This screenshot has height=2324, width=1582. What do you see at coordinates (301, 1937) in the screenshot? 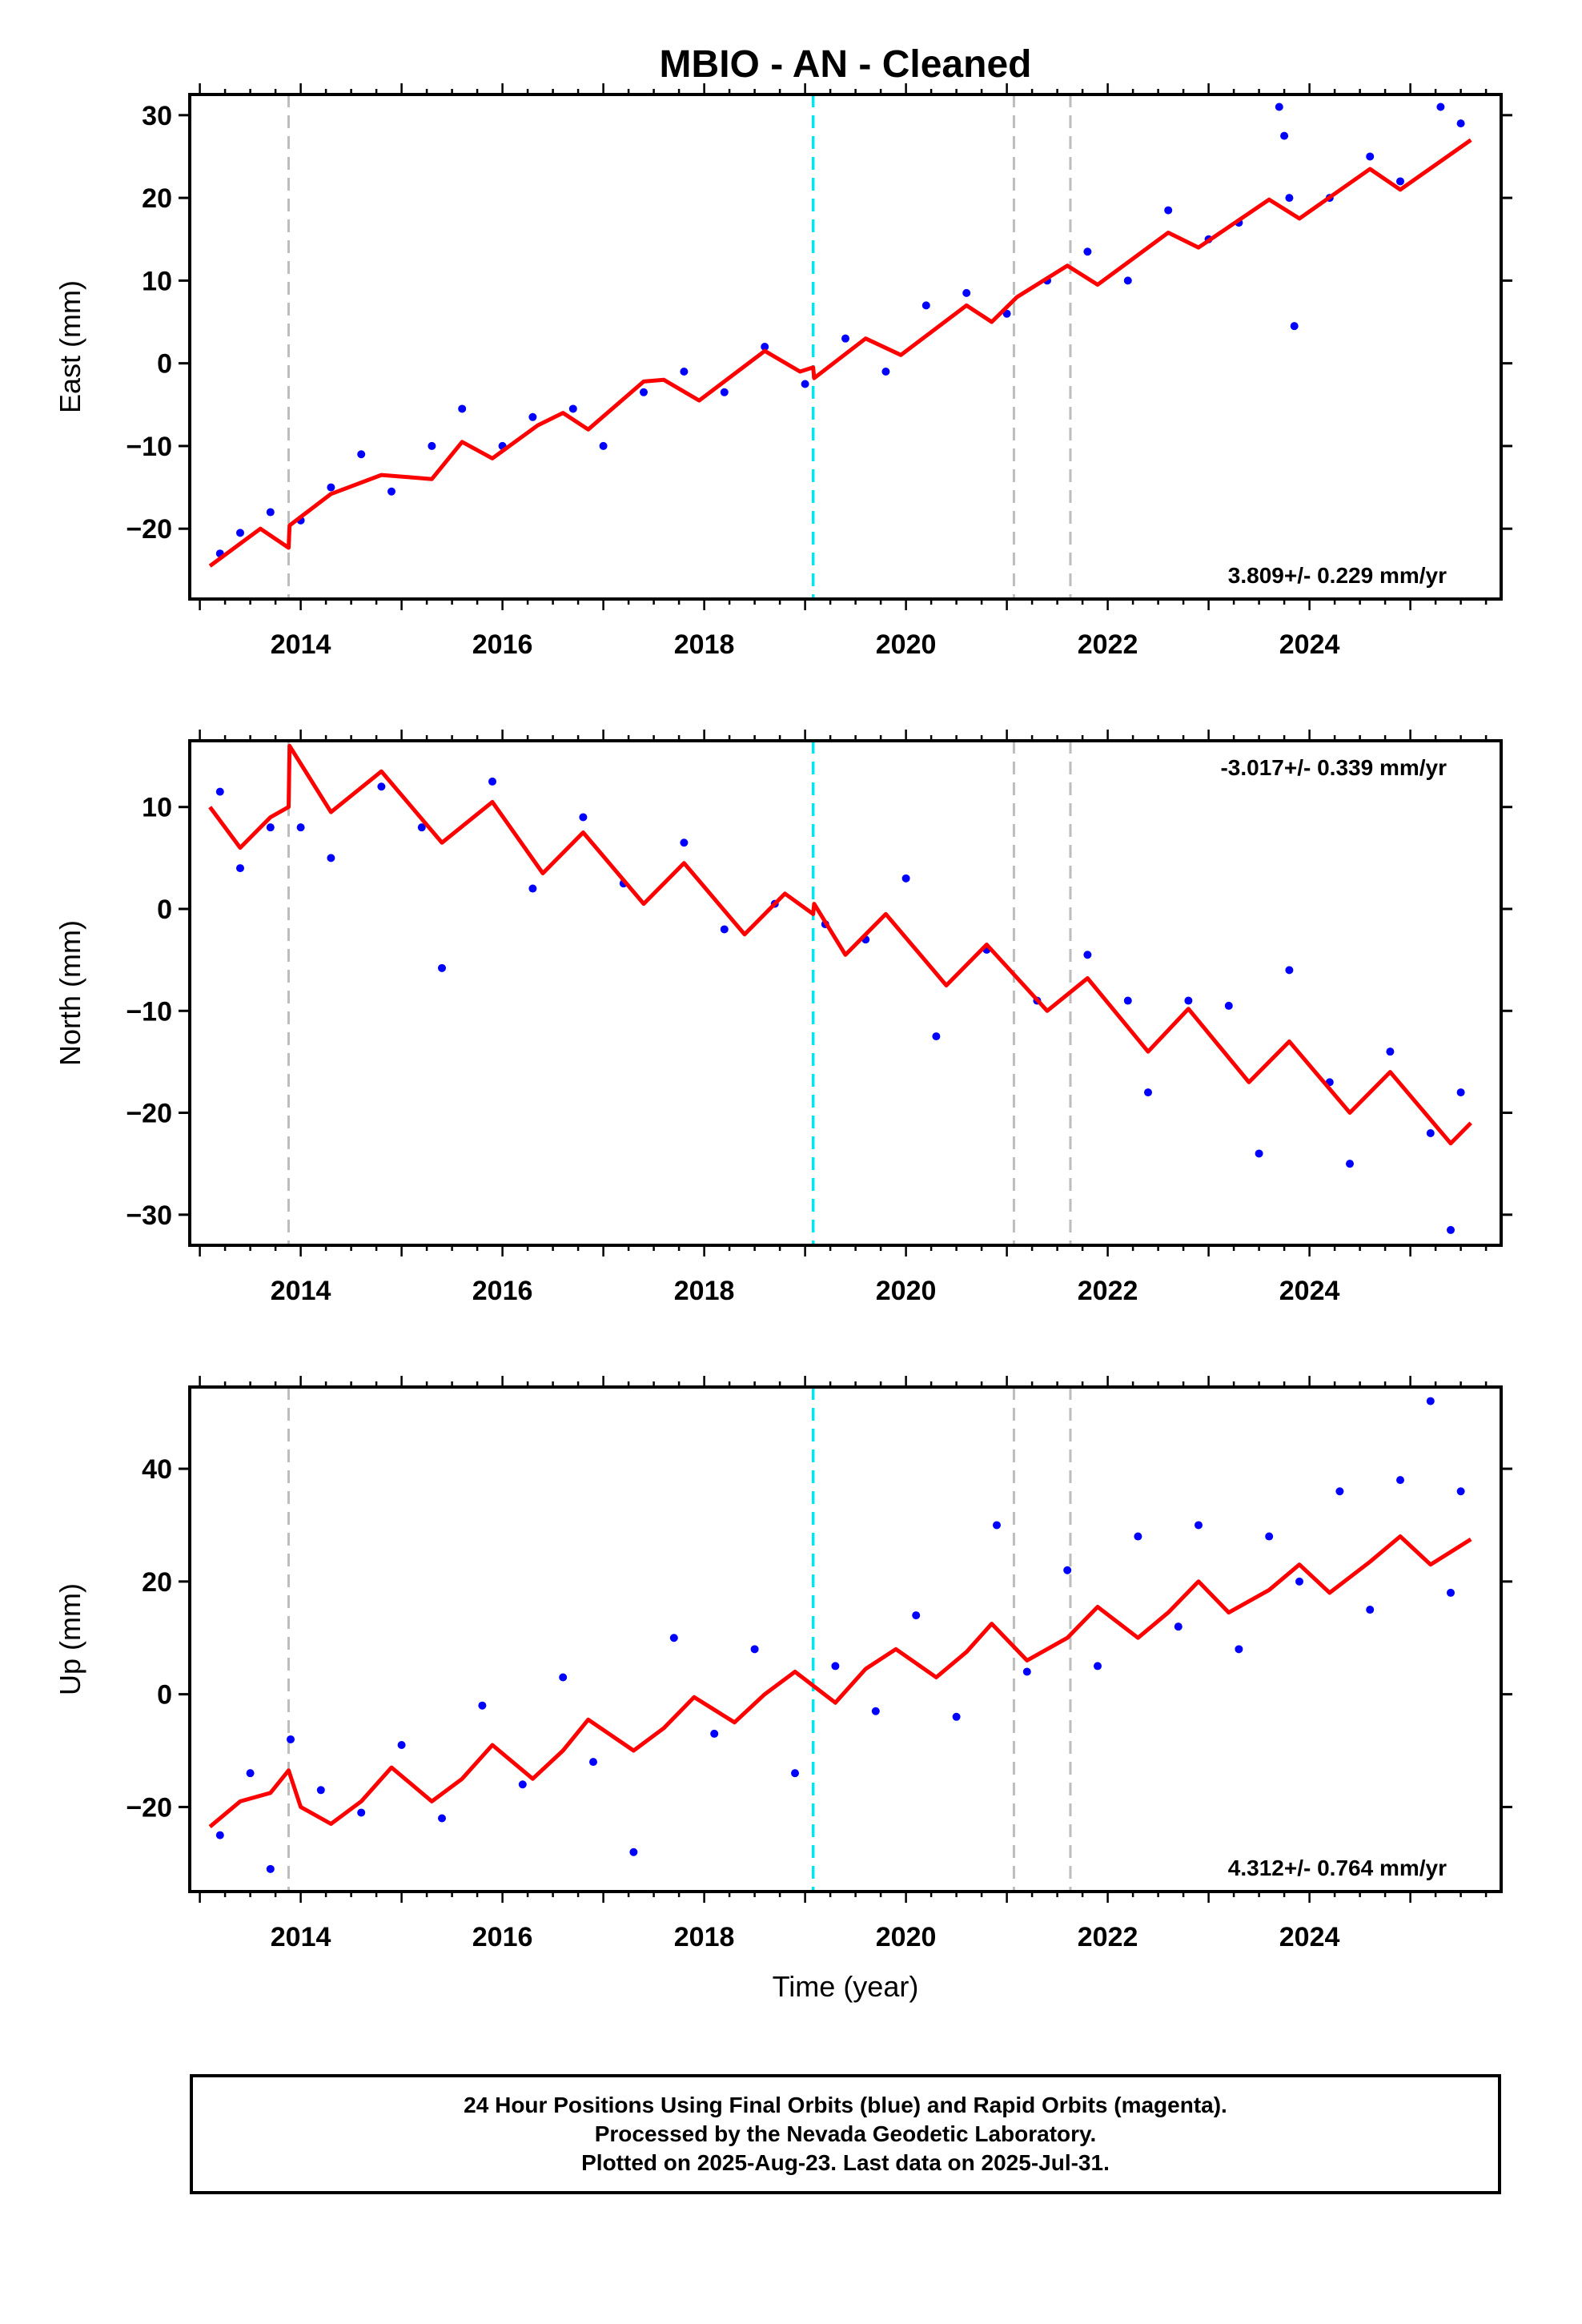
I see `up-x-tick-label: 2014` at bounding box center [301, 1937].